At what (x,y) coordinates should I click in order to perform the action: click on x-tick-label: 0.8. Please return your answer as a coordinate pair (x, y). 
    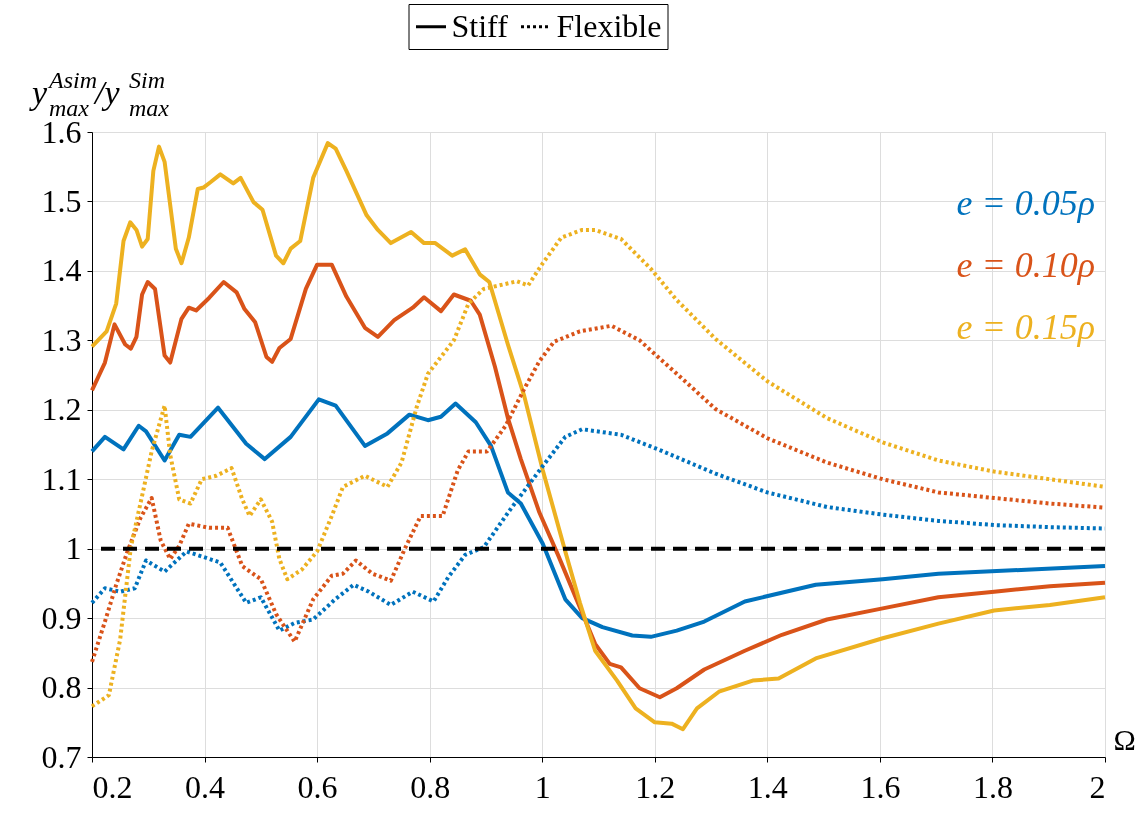
    Looking at the image, I should click on (430, 786).